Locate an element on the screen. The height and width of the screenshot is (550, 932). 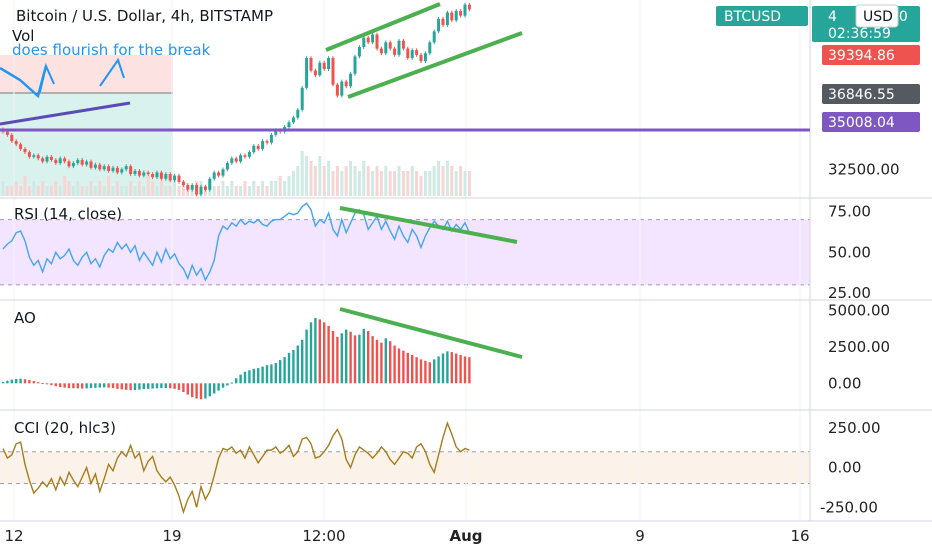
ao-tick-label: 2500.00 is located at coordinates (859, 347).